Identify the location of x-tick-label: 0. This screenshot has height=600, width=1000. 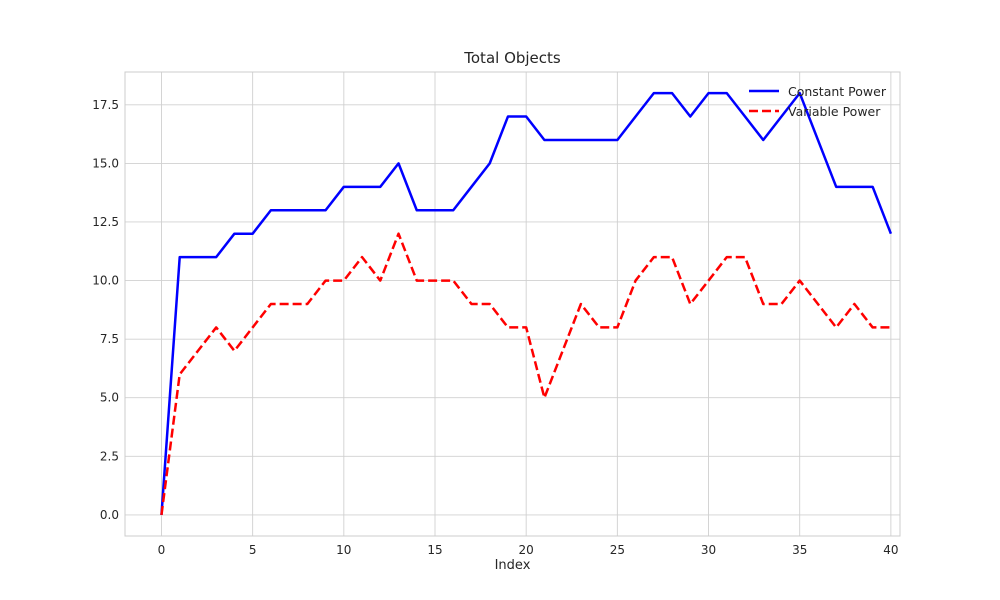
(162, 550).